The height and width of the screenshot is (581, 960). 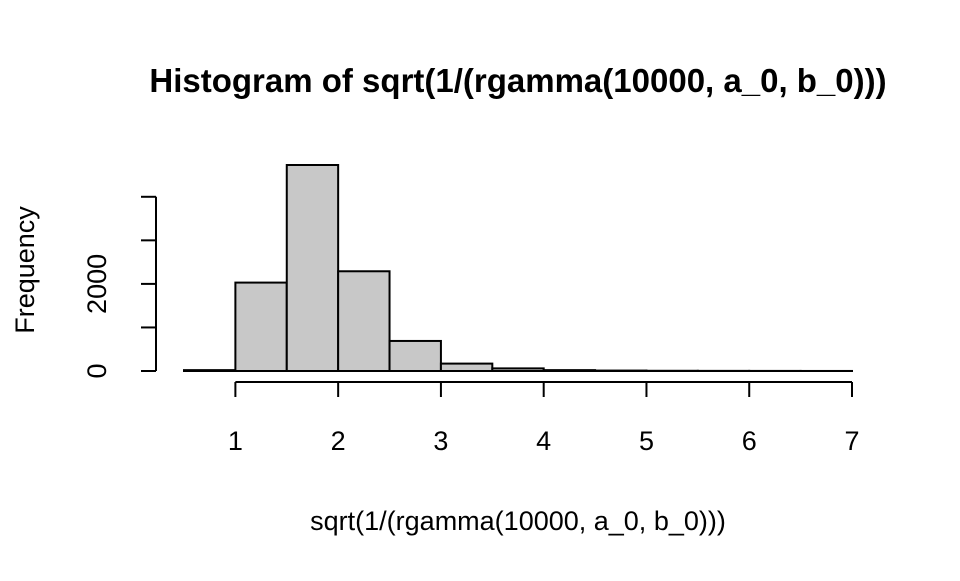 I want to click on x-tick-label: 5, so click(x=646, y=441).